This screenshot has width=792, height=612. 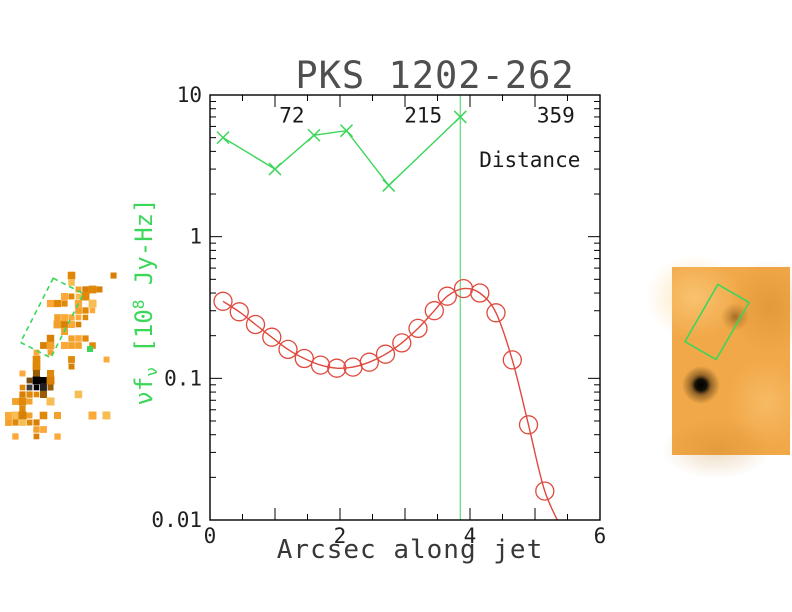 I want to click on faint-source-smudge, so click(x=735, y=317).